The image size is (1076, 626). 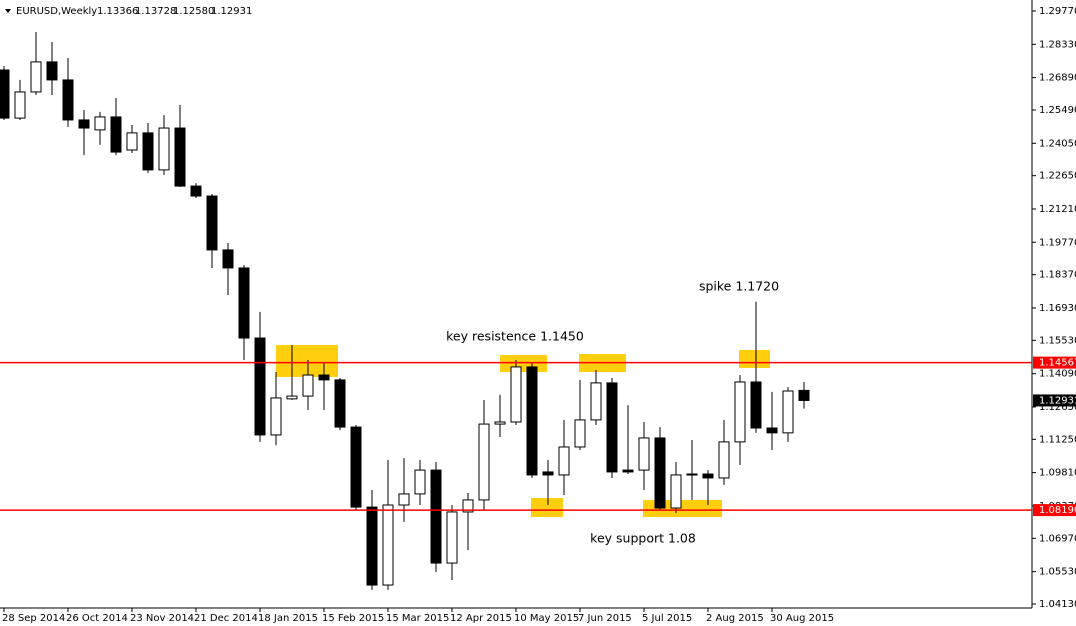 I want to click on level-label: 1.14567, so click(x=1057, y=363).